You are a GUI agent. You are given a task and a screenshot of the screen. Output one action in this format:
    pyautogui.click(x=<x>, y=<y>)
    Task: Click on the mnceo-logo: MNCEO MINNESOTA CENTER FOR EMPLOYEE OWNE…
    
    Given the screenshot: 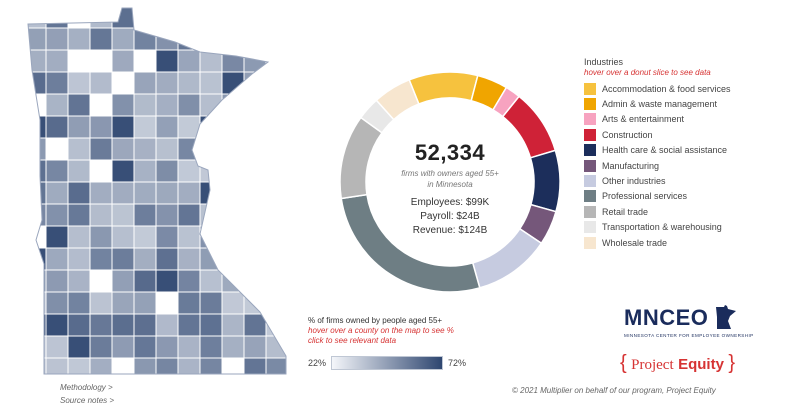 What is the action you would take?
    pyautogui.click(x=699, y=321)
    